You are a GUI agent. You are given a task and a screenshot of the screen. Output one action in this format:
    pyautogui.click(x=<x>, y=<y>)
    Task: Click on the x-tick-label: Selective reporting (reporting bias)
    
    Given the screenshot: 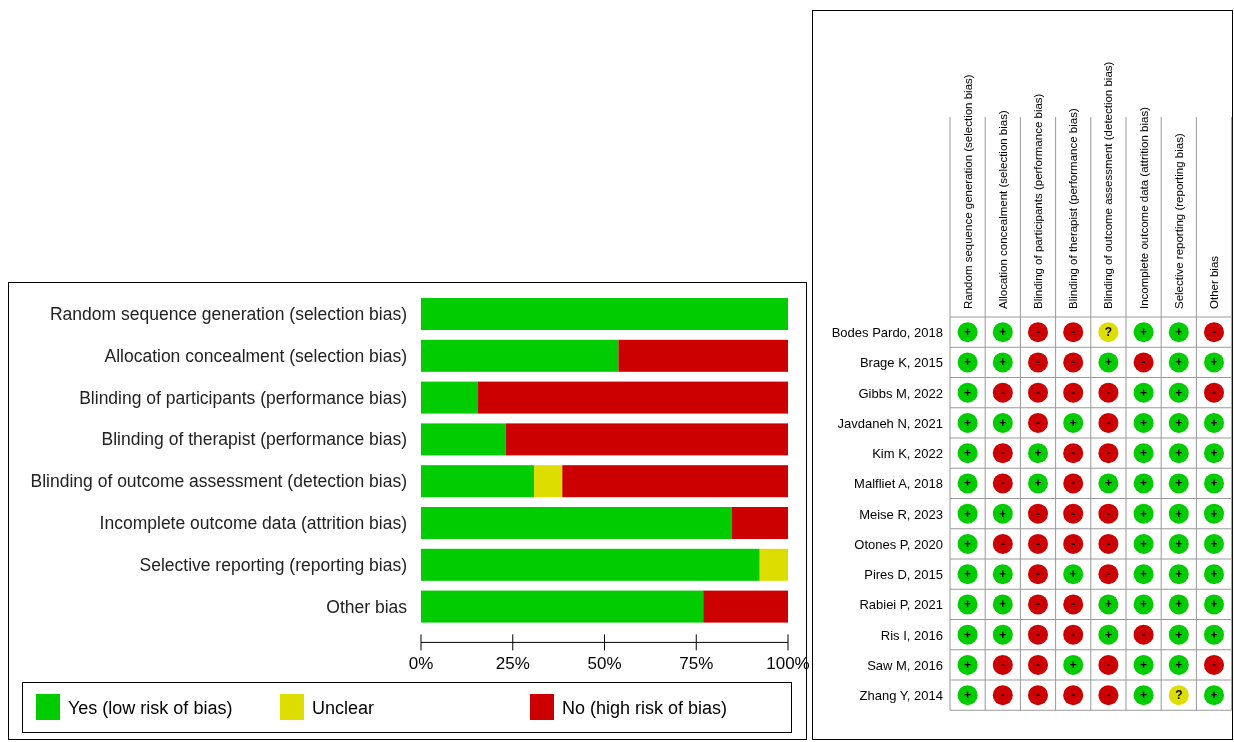 What is the action you would take?
    pyautogui.click(x=1178, y=221)
    